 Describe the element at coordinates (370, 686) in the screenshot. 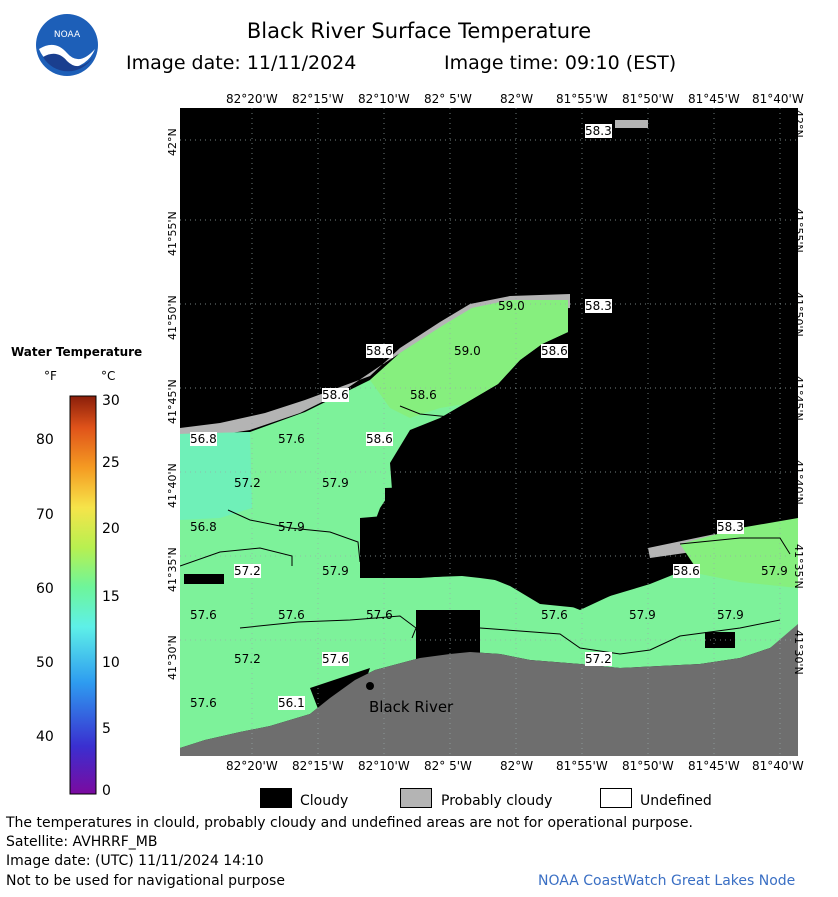

I see `black-river-marker` at that location.